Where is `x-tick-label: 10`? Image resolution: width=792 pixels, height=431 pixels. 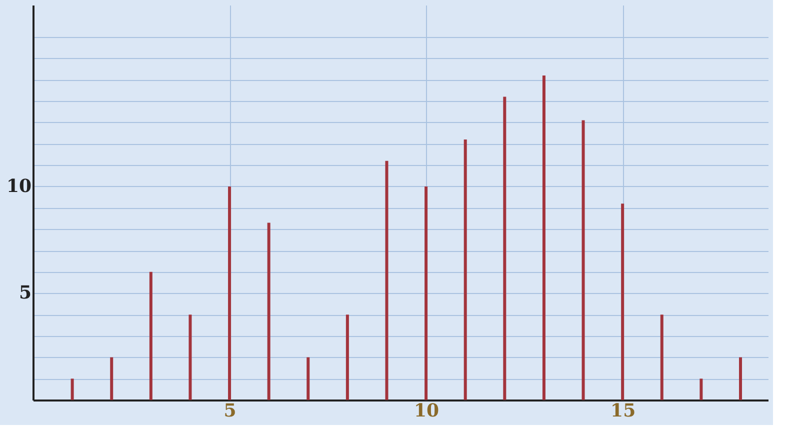
x-tick-label: 10 is located at coordinates (427, 411).